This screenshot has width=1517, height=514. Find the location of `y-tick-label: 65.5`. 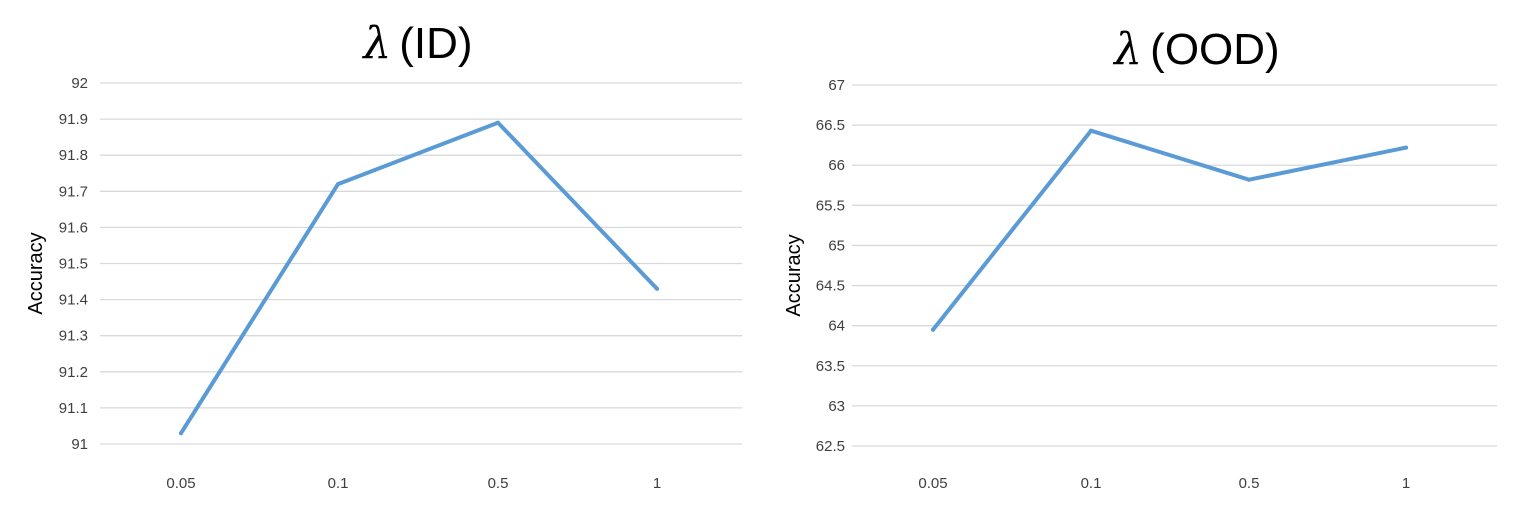

y-tick-label: 65.5 is located at coordinates (830, 205).